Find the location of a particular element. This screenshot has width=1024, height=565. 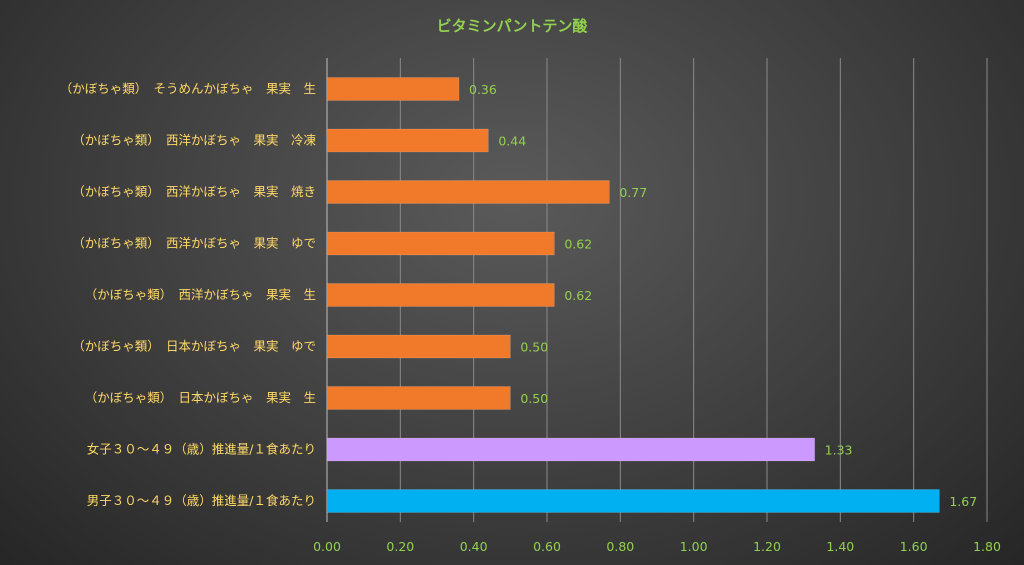

x-tick-label: 1.20 is located at coordinates (767, 546).